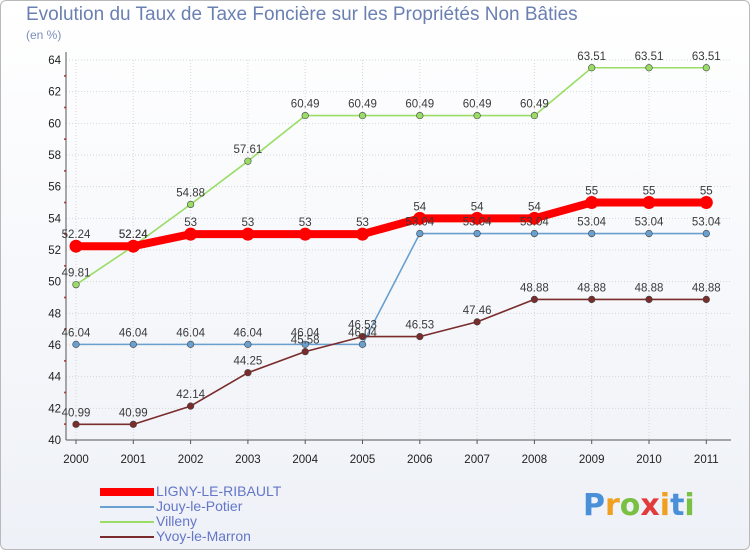 Image resolution: width=750 pixels, height=550 pixels. What do you see at coordinates (199, 506) in the screenshot?
I see `legend-label: Jouy-le-Potier` at bounding box center [199, 506].